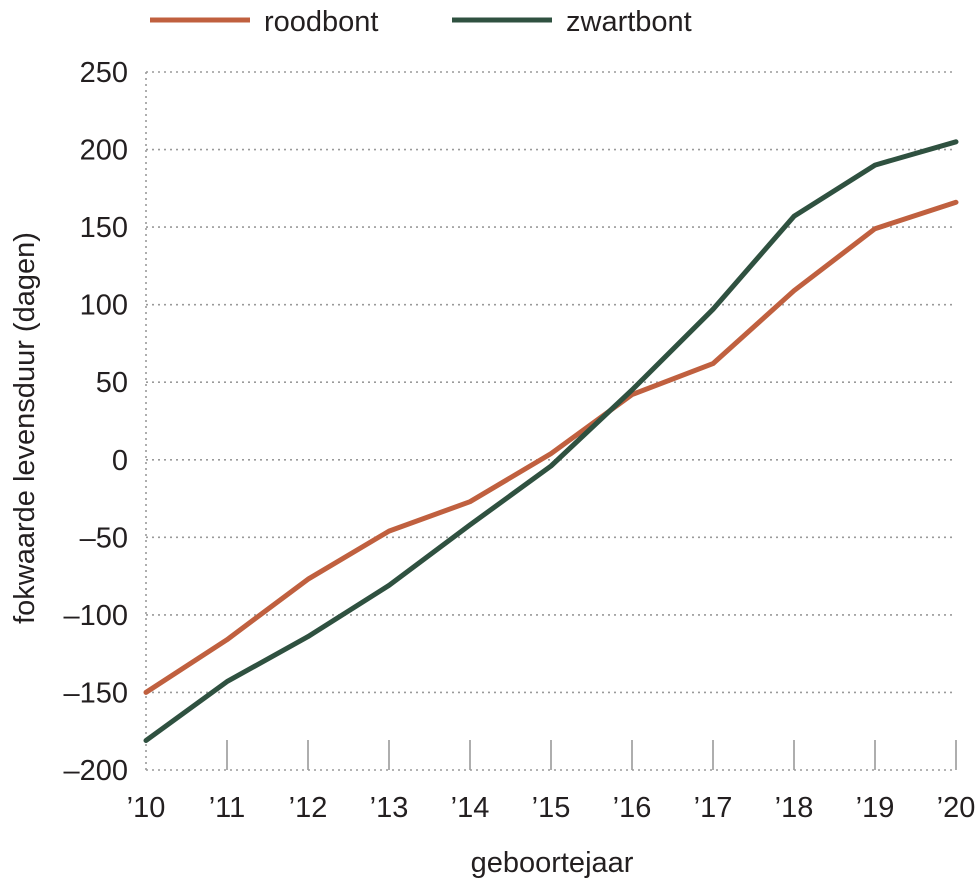 Image resolution: width=978 pixels, height=886 pixels. I want to click on x-tick-label: ’20, so click(956, 808).